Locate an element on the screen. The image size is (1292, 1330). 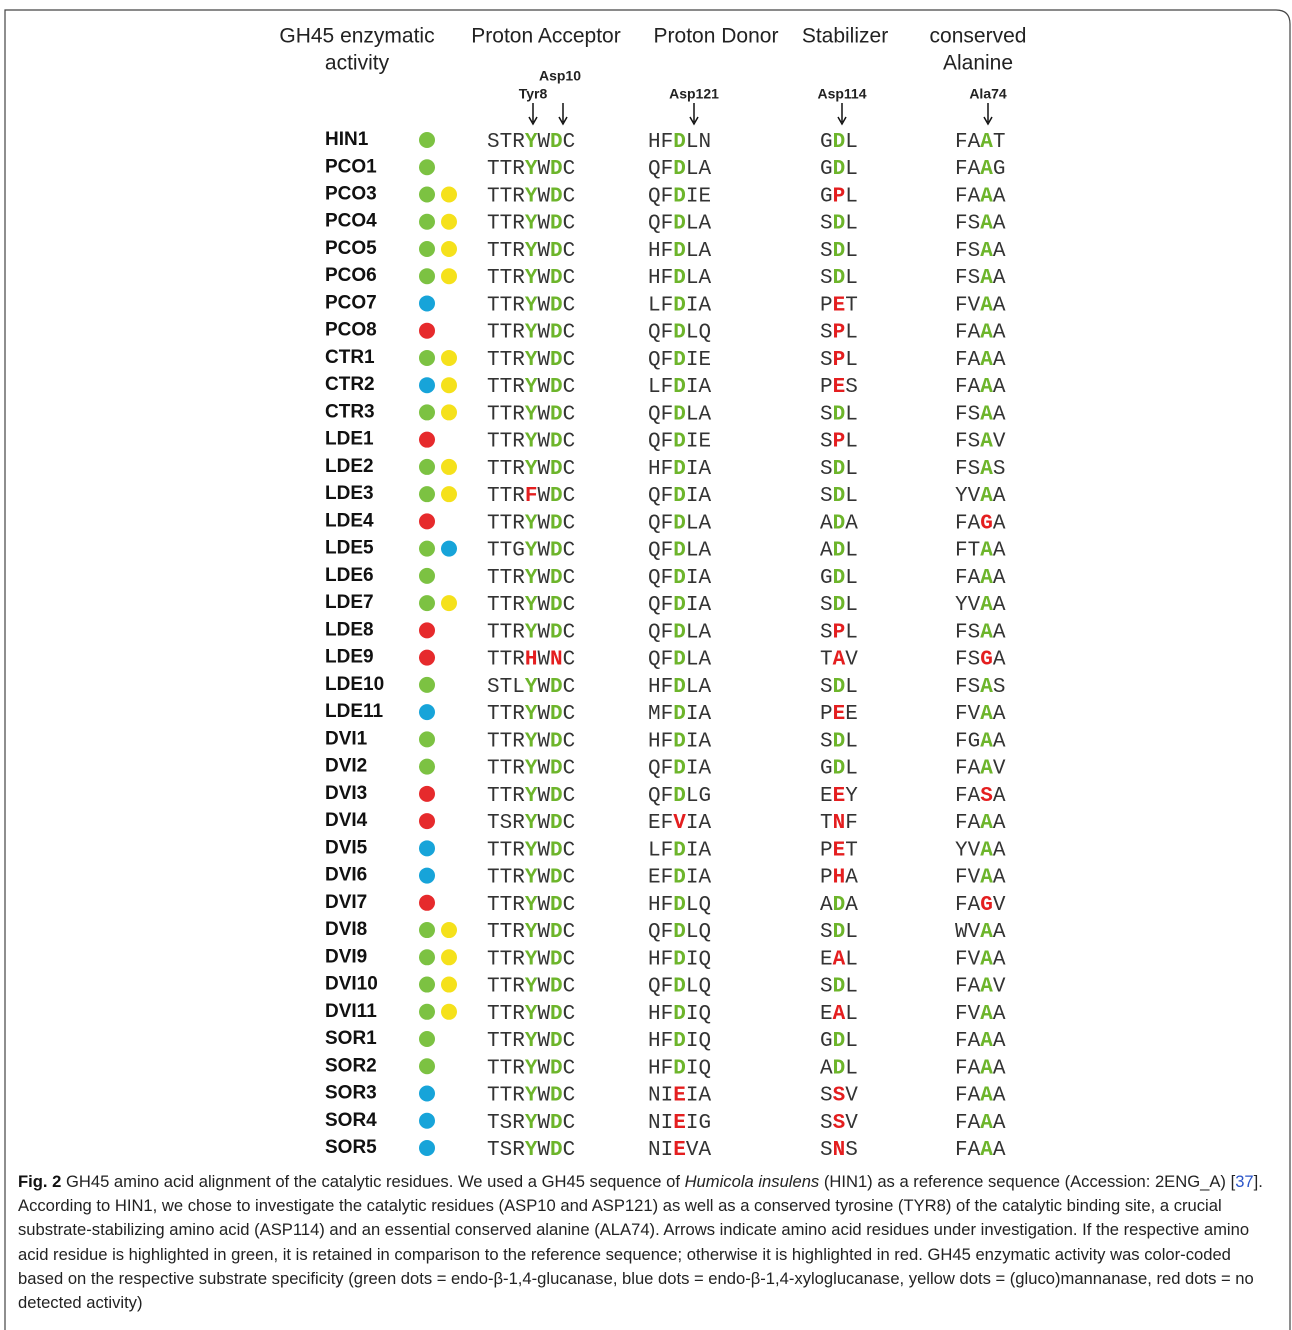
sequence: FSAS is located at coordinates (980, 686).